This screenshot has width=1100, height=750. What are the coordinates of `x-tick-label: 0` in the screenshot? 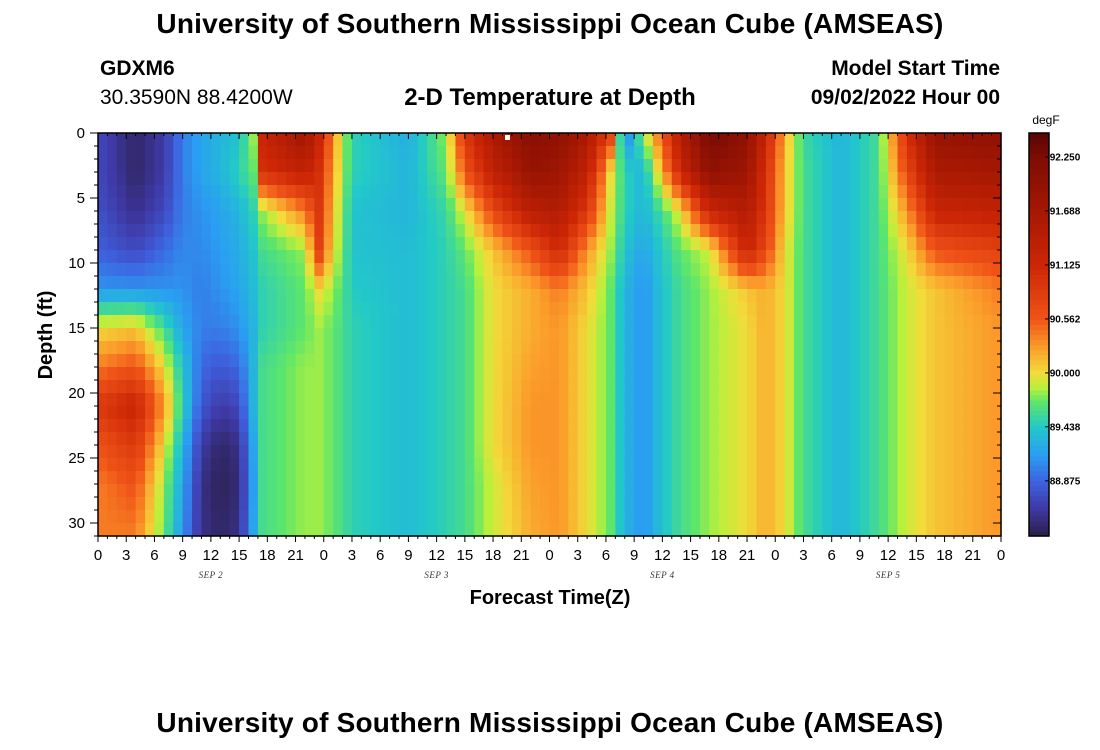 It's located at (98, 555).